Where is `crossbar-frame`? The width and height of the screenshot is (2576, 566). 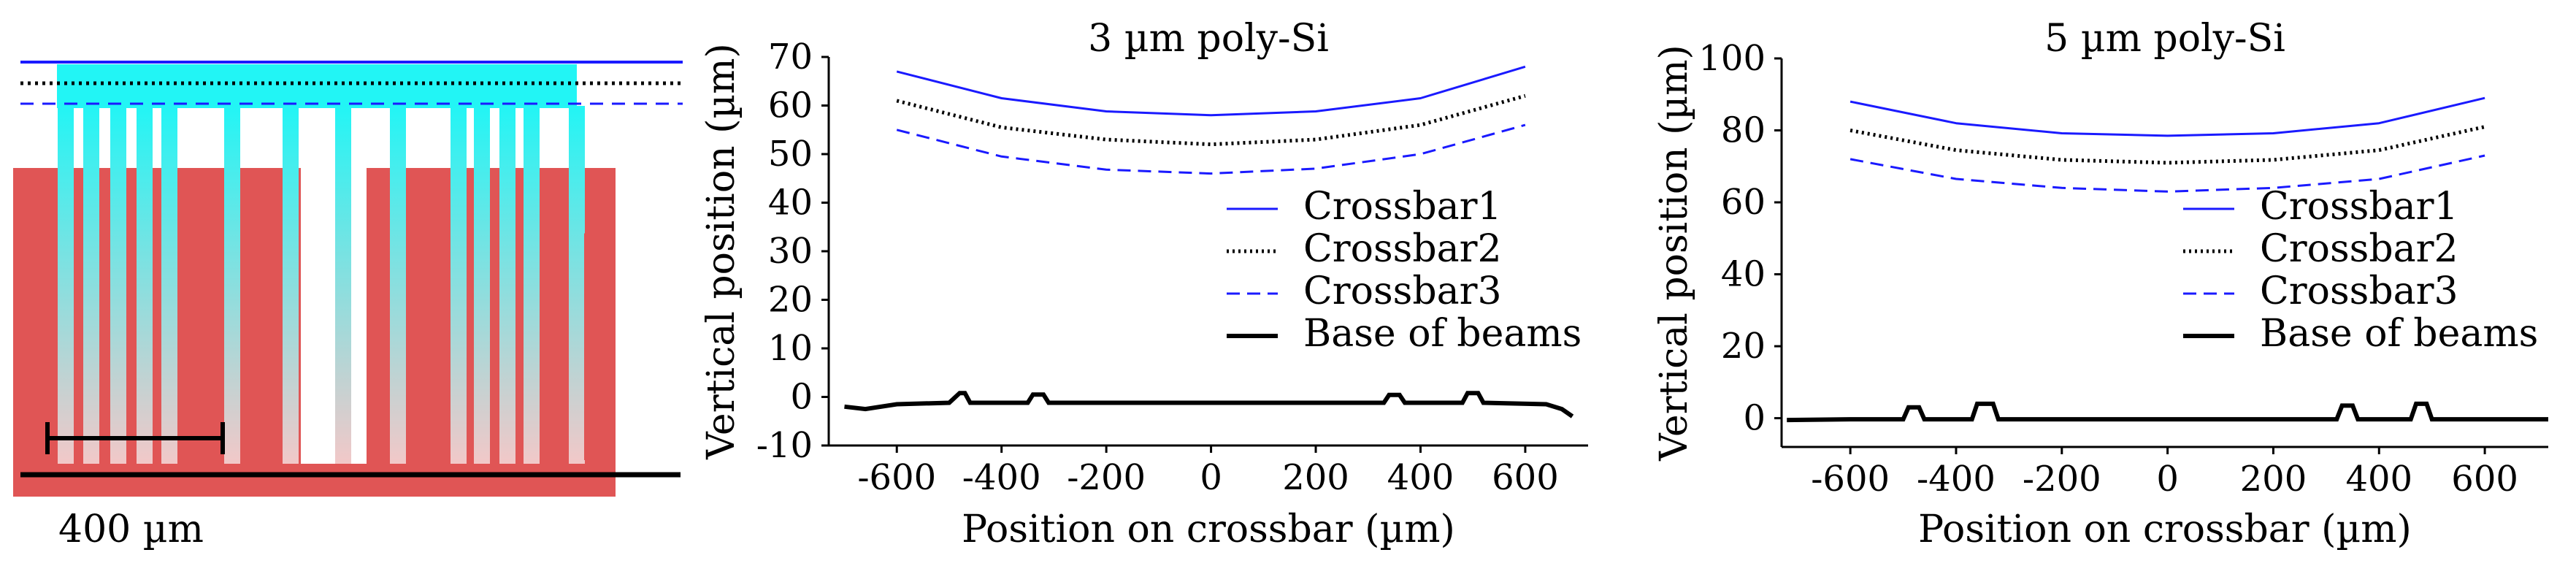 crossbar-frame is located at coordinates (317, 86).